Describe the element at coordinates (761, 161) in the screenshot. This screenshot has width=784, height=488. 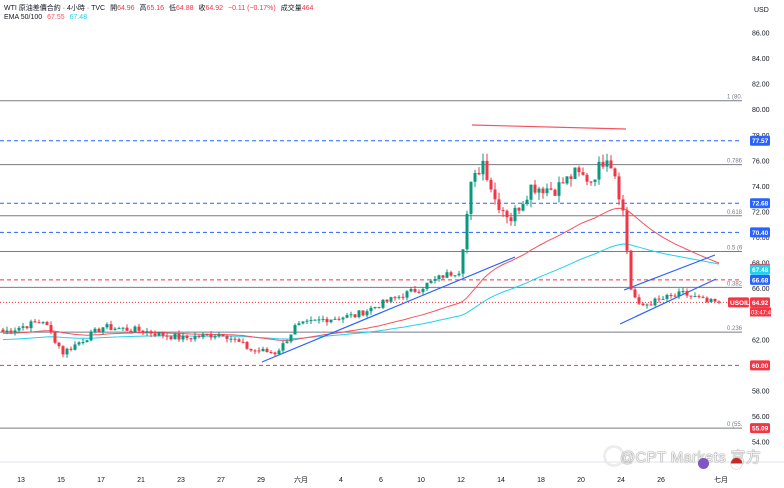
I see `y-tick-label: 76.00` at that location.